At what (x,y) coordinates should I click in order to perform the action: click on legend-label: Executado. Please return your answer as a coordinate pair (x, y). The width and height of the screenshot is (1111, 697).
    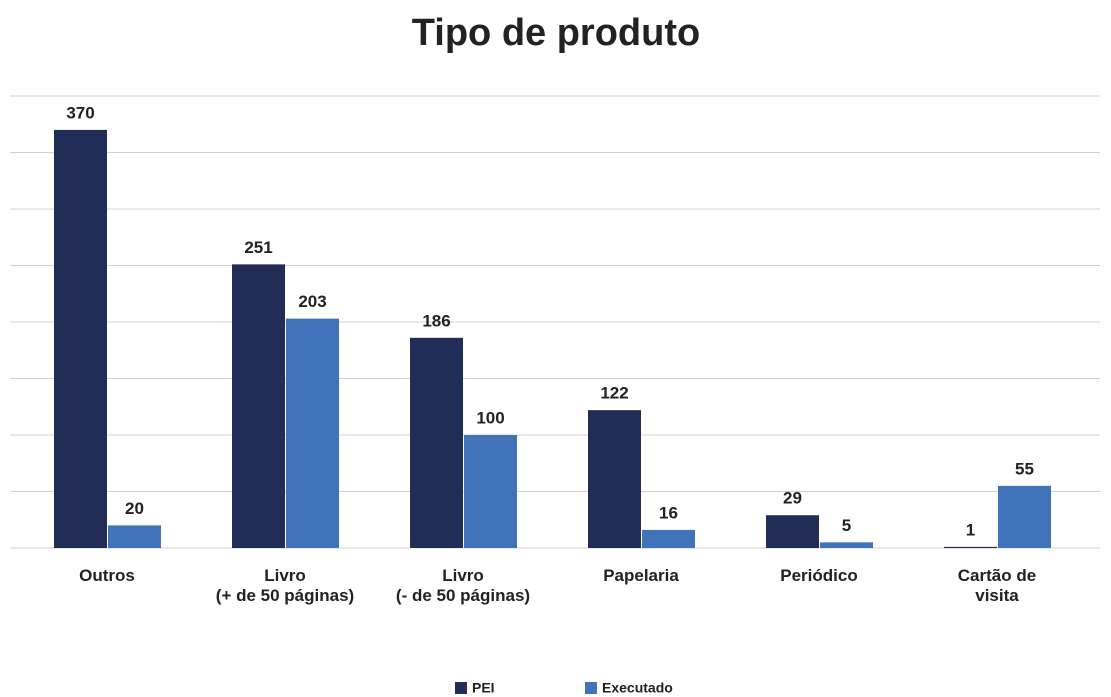
    Looking at the image, I should click on (637, 688).